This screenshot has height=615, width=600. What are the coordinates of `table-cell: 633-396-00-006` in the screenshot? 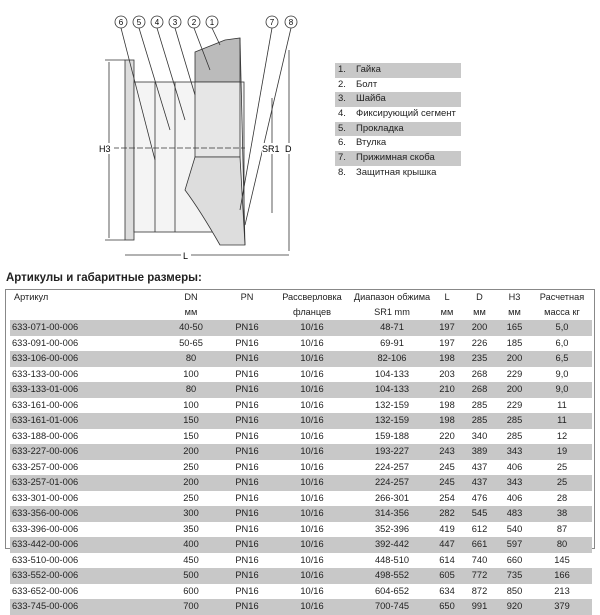 It's located at (45, 528).